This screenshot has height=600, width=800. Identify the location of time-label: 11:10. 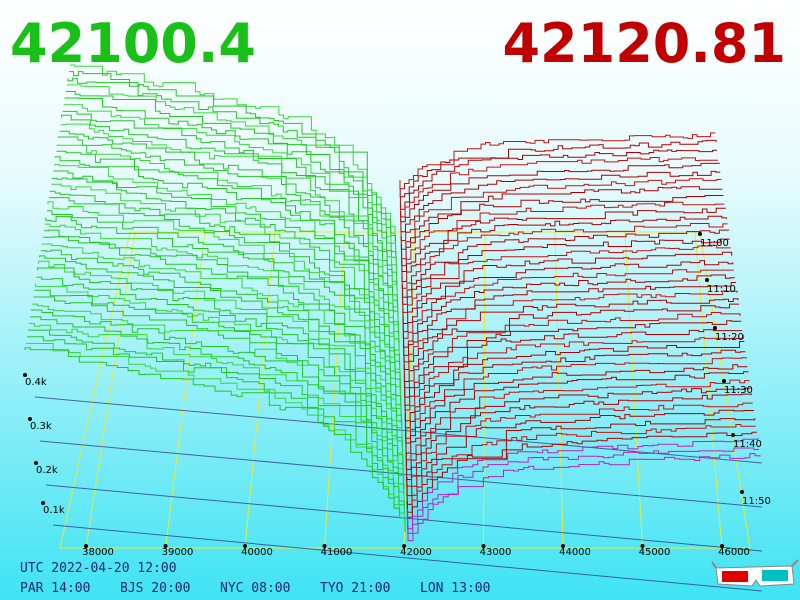
(721, 289).